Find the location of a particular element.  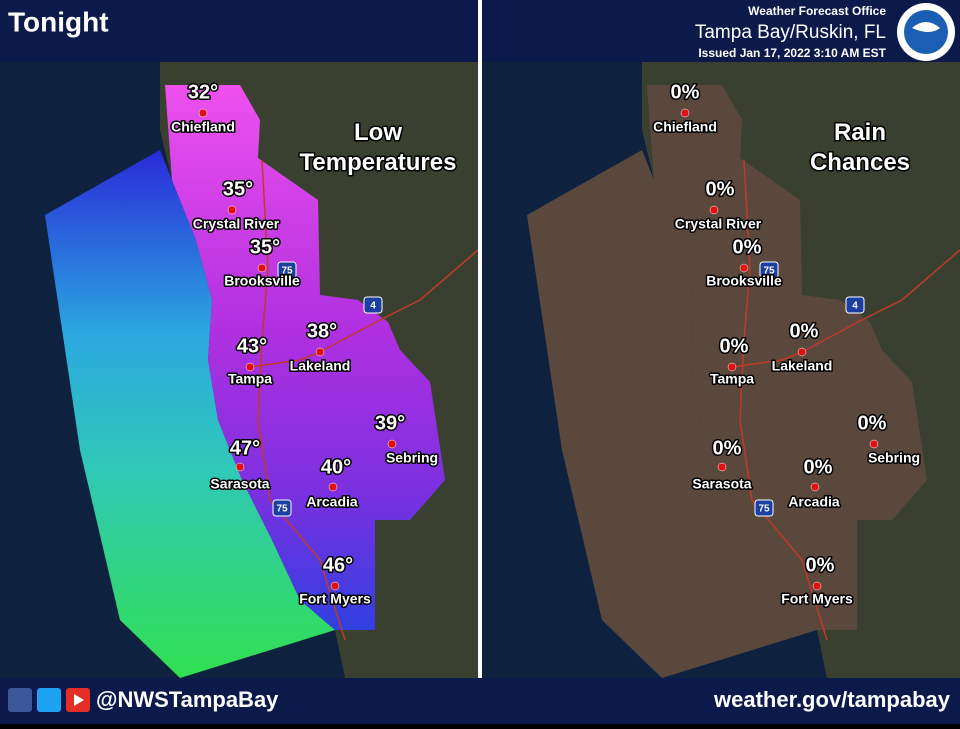

city-value: 46° is located at coordinates (338, 565).